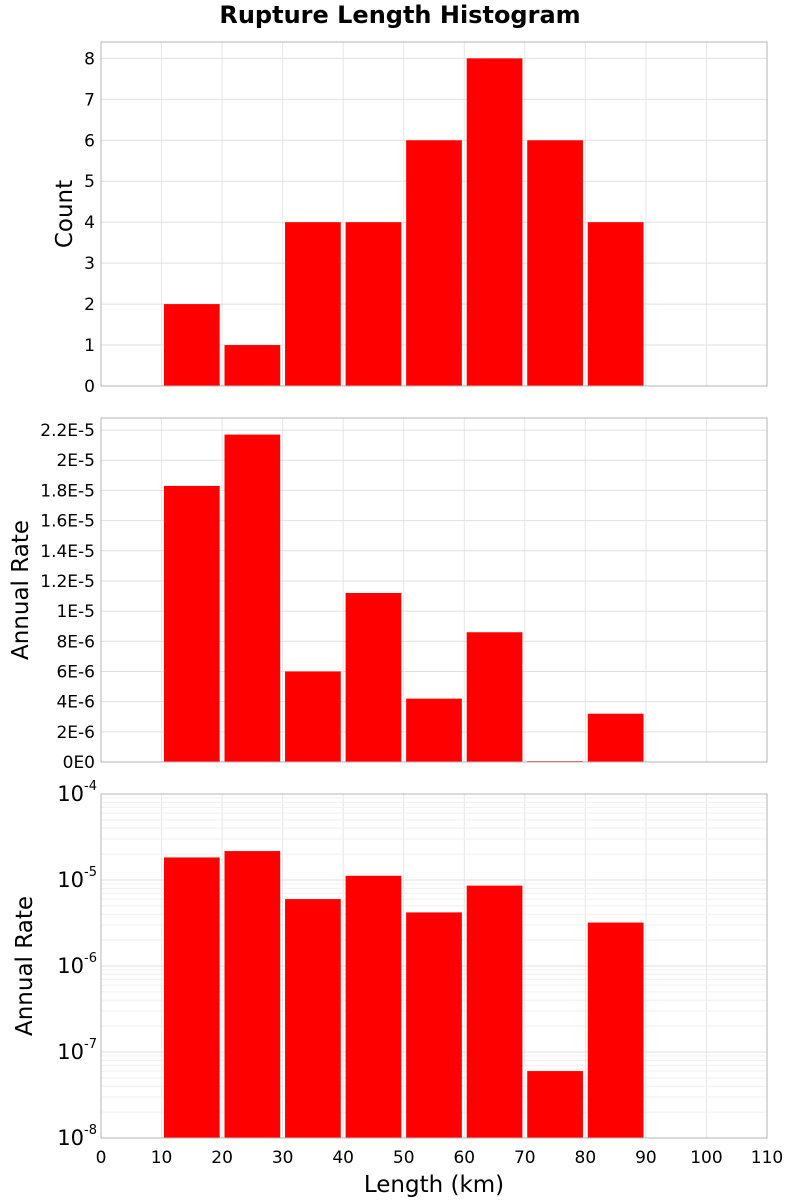 This screenshot has height=1200, width=800. I want to click on x-tick-label: 100, so click(706, 1158).